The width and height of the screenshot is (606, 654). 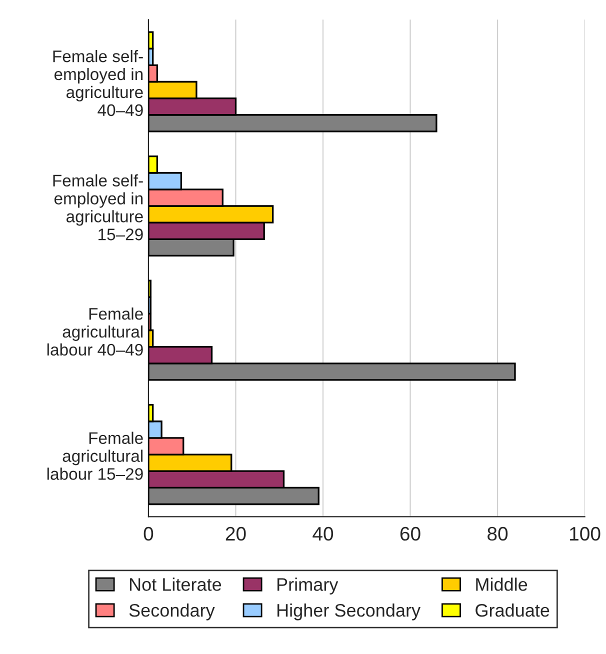 What do you see at coordinates (176, 584) in the screenshot?
I see `legend-label: Not Literate` at bounding box center [176, 584].